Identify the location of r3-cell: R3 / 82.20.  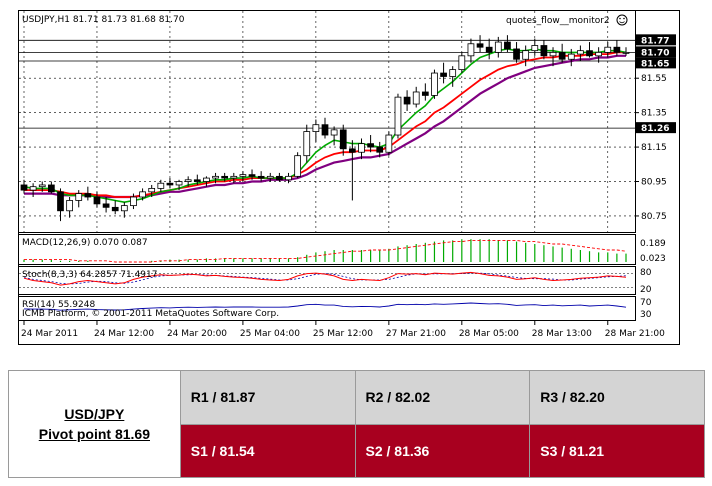
(617, 397).